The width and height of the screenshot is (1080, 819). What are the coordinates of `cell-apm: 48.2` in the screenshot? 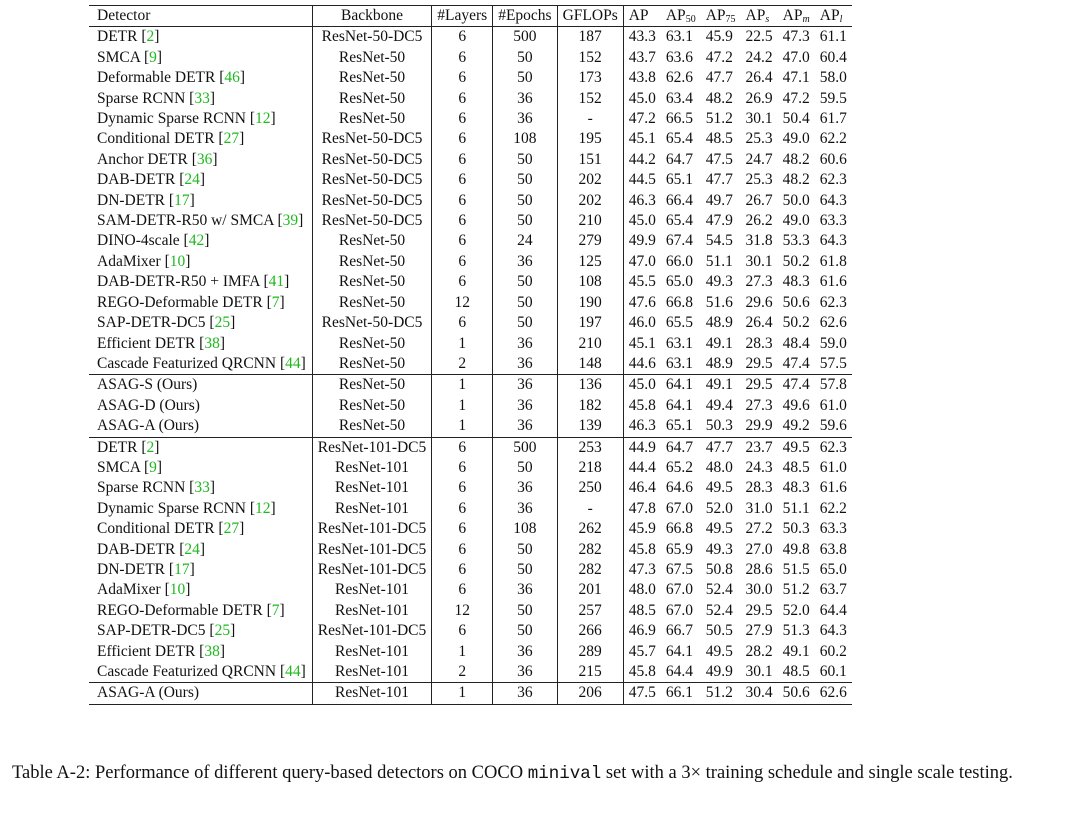 It's located at (796, 180).